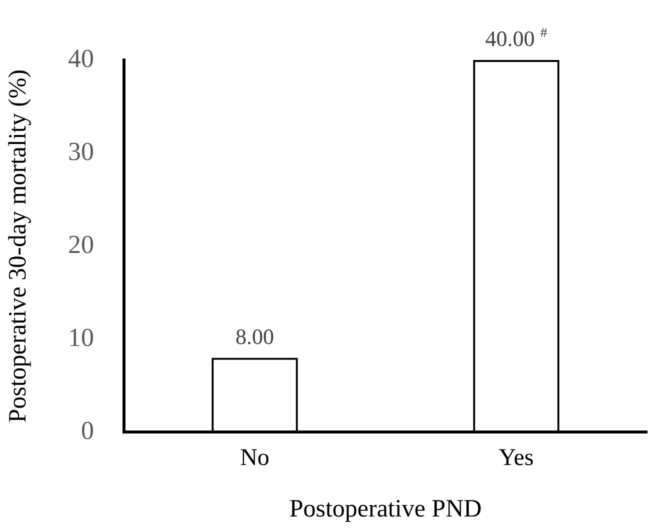 Image resolution: width=662 pixels, height=529 pixels. What do you see at coordinates (255, 336) in the screenshot?
I see `data-label: 8.00` at bounding box center [255, 336].